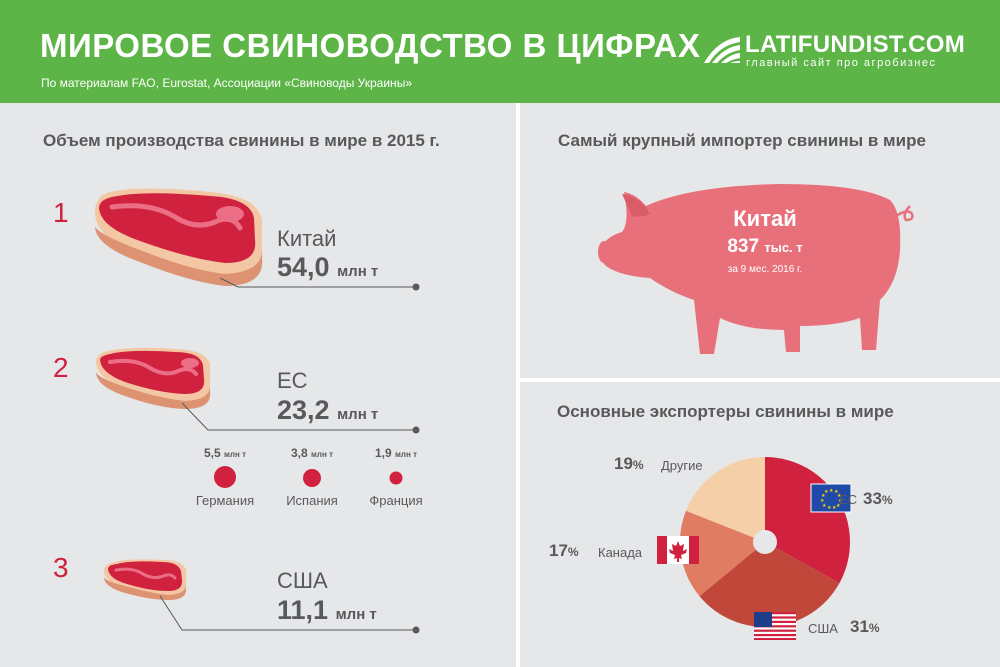 The image size is (1000, 667). I want to click on page-title: МИРОВОЕ СВИНОВОДСТВО В ЦИФРАХ, so click(370, 45).